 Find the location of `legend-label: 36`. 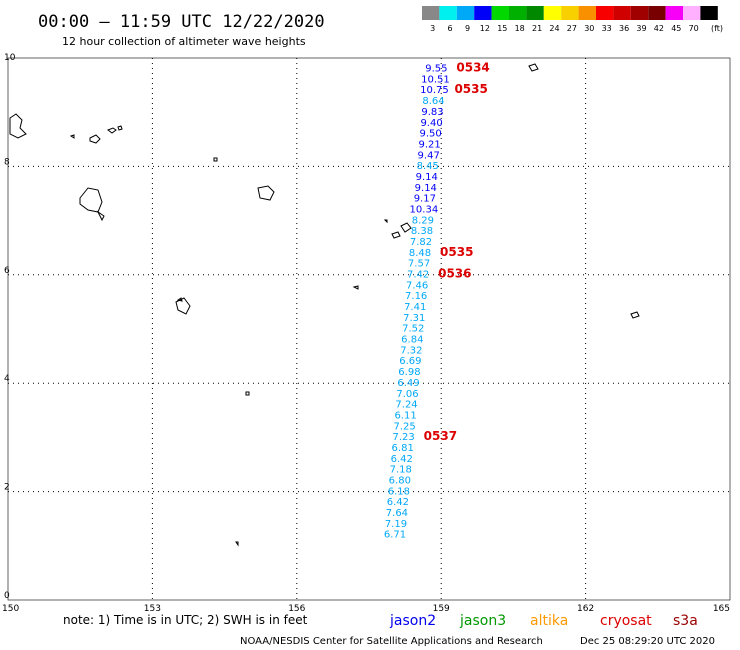

legend-label: 36 is located at coordinates (624, 28).